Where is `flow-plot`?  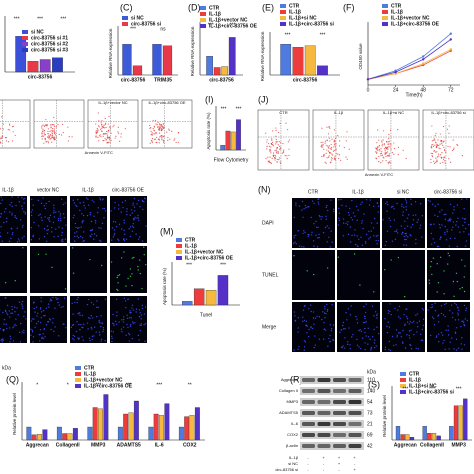
flow-plot is located at coordinates (283, 140).